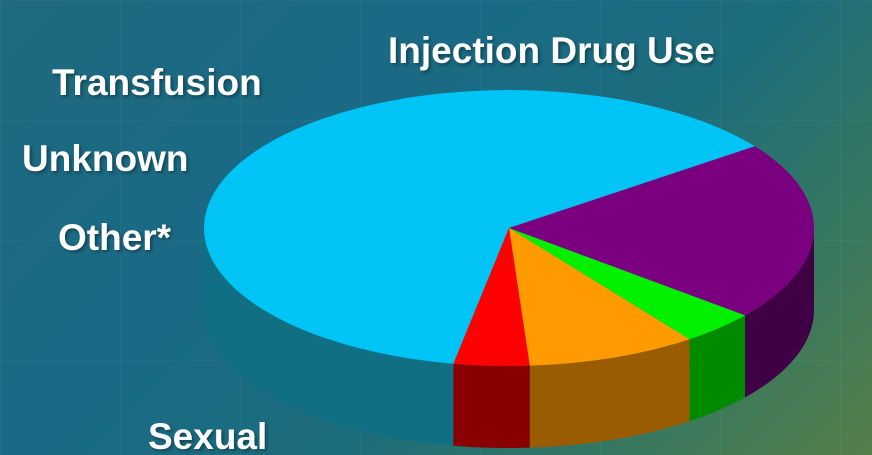 This screenshot has width=872, height=455. What do you see at coordinates (717, 368) in the screenshot?
I see `pie-side-other` at bounding box center [717, 368].